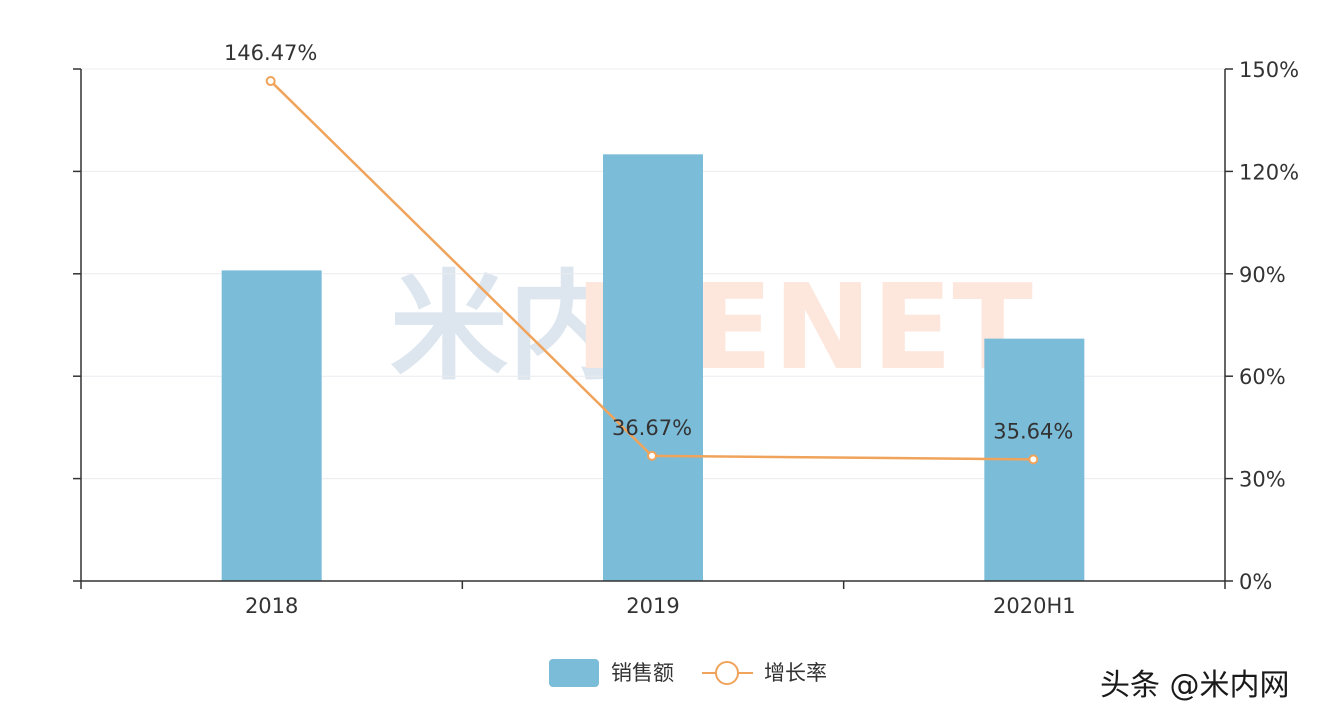 Image resolution: width=1330 pixels, height=720 pixels. What do you see at coordinates (1269, 172) in the screenshot?
I see `y-right-tick-label: 120%` at bounding box center [1269, 172].